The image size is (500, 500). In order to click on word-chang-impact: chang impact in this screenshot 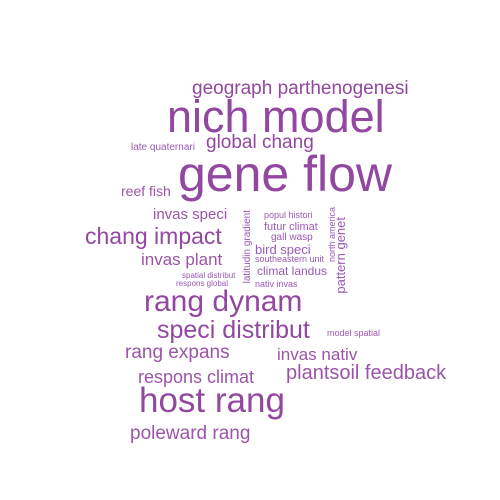, I will do `click(153, 236)`.